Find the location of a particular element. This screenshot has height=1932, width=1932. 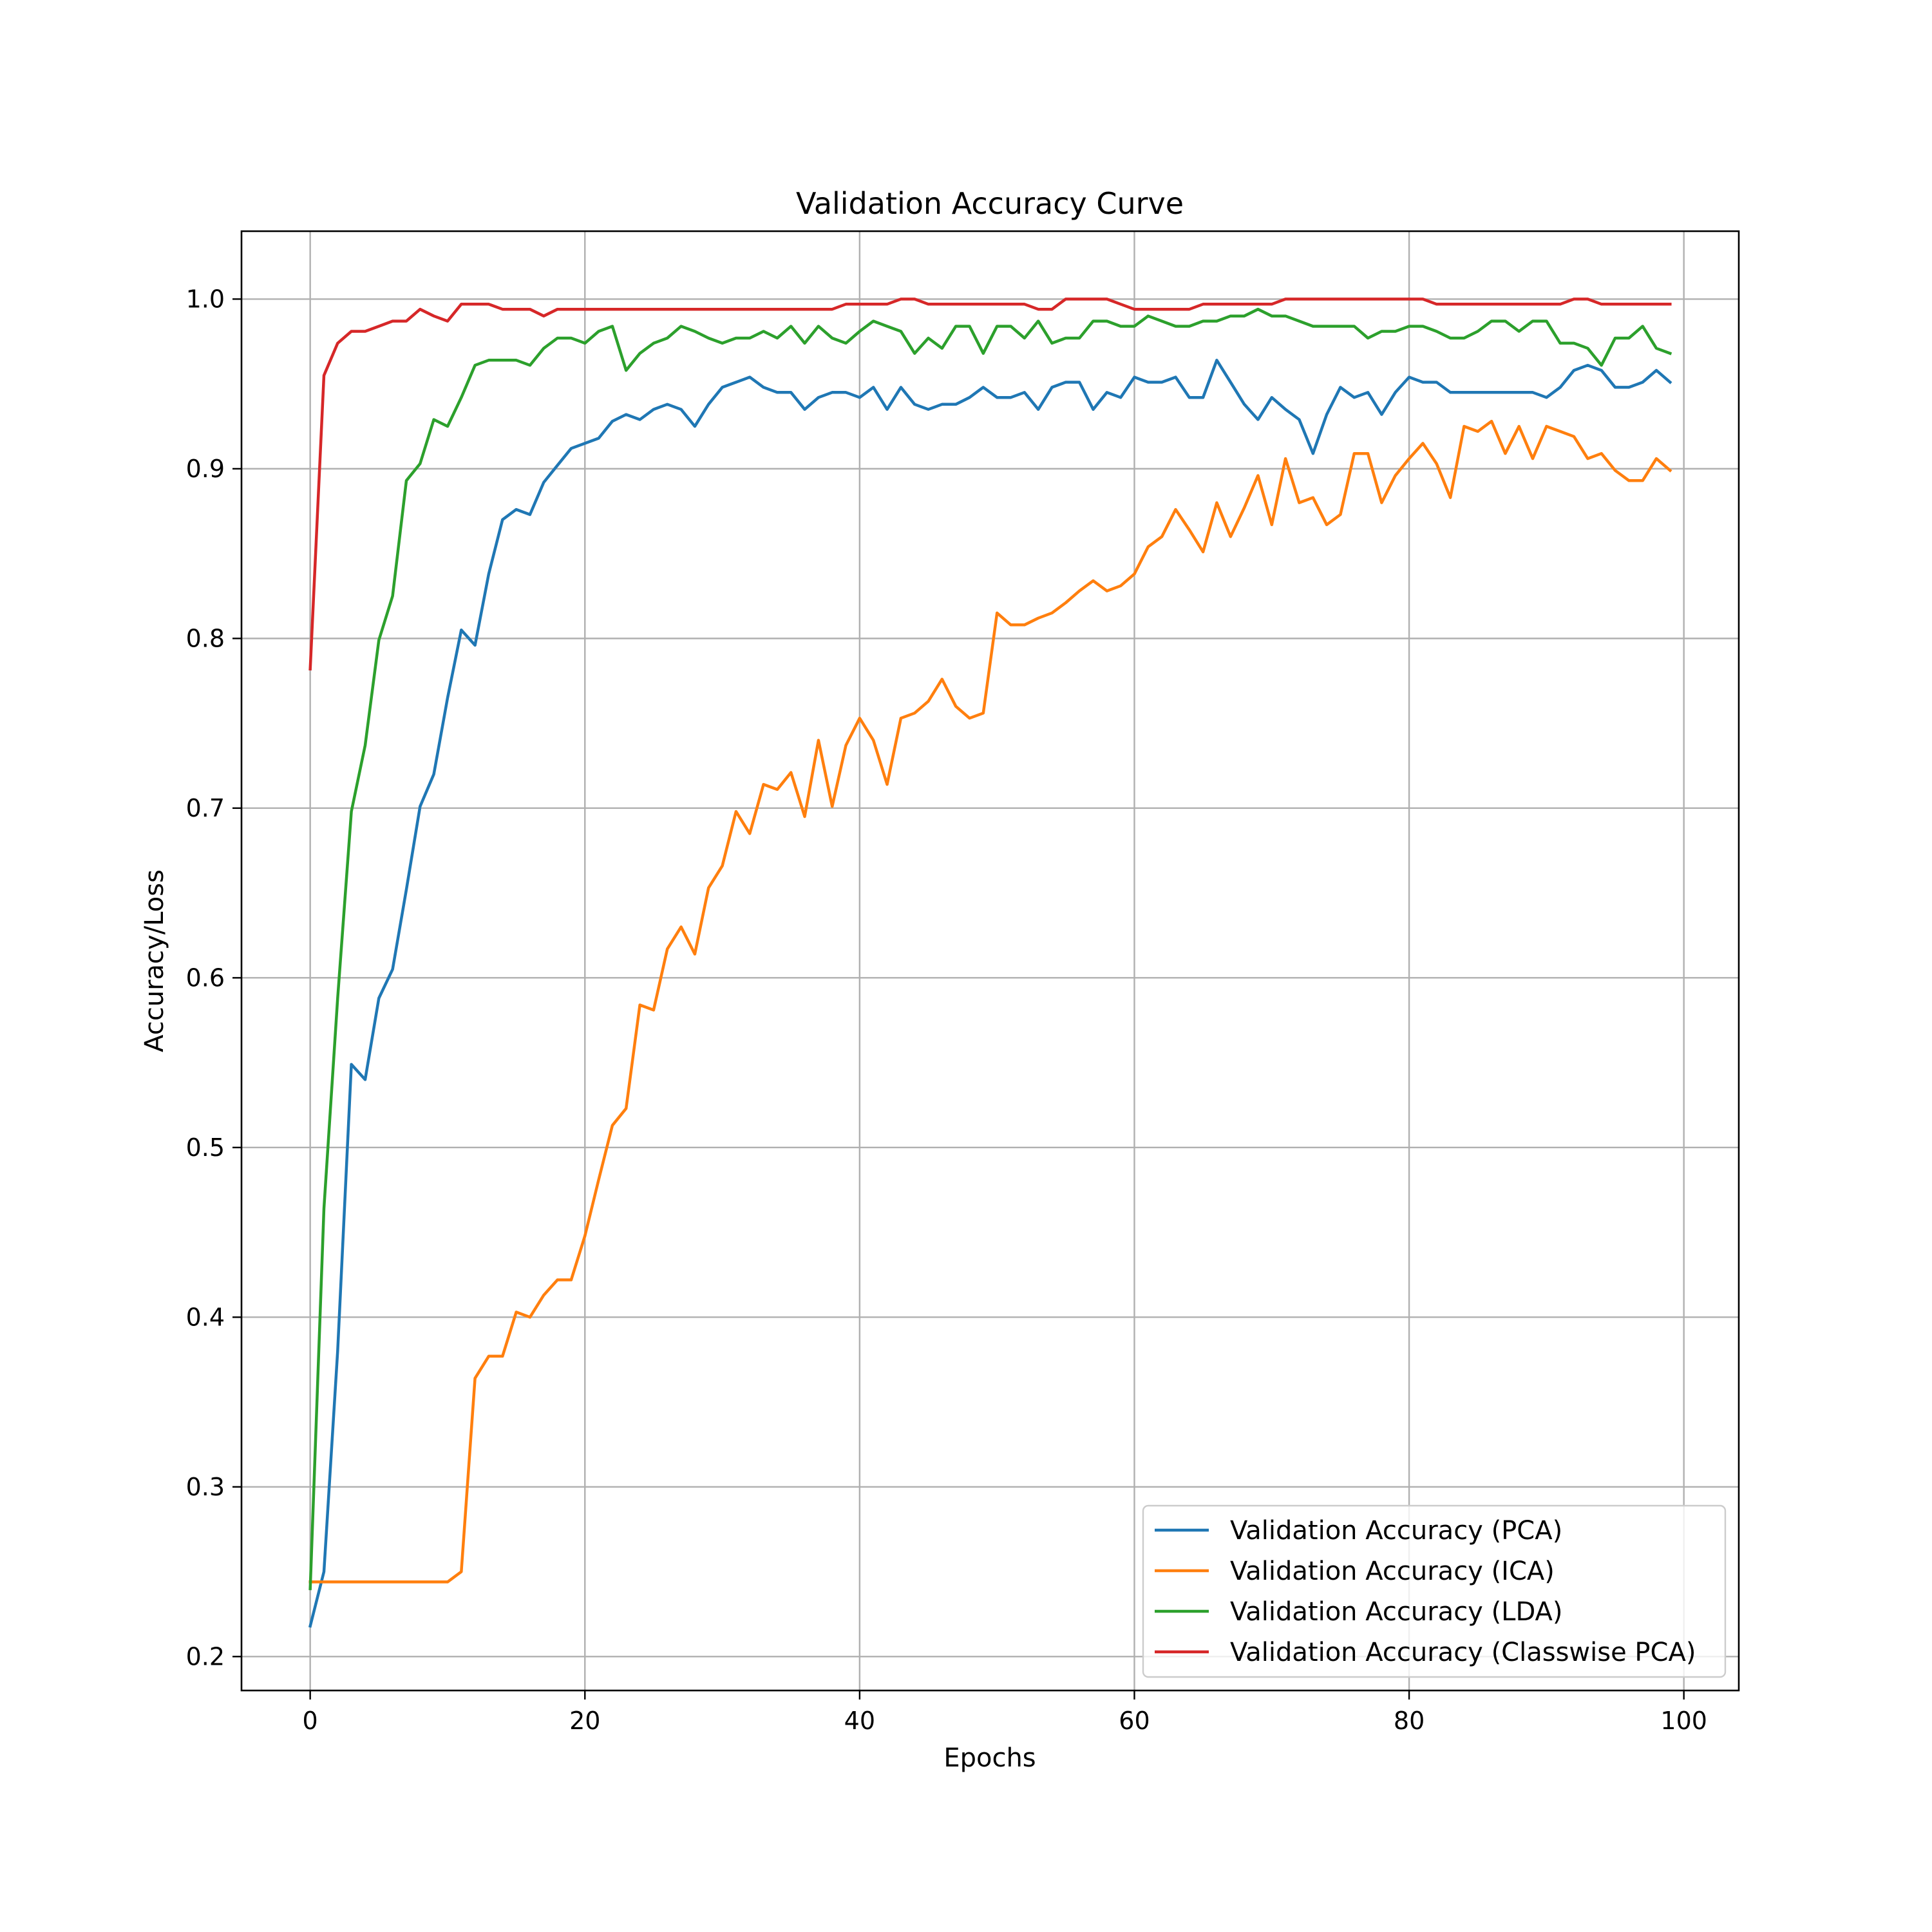

y-tick-label: 0.3 is located at coordinates (206, 1487).